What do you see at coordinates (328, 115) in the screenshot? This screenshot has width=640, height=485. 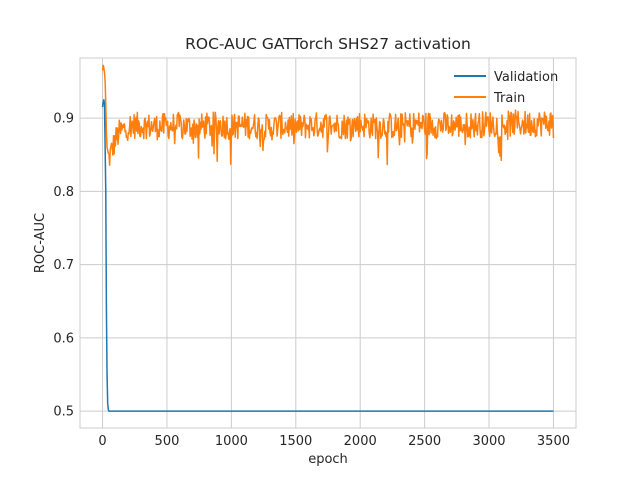 I see `series-line-train` at bounding box center [328, 115].